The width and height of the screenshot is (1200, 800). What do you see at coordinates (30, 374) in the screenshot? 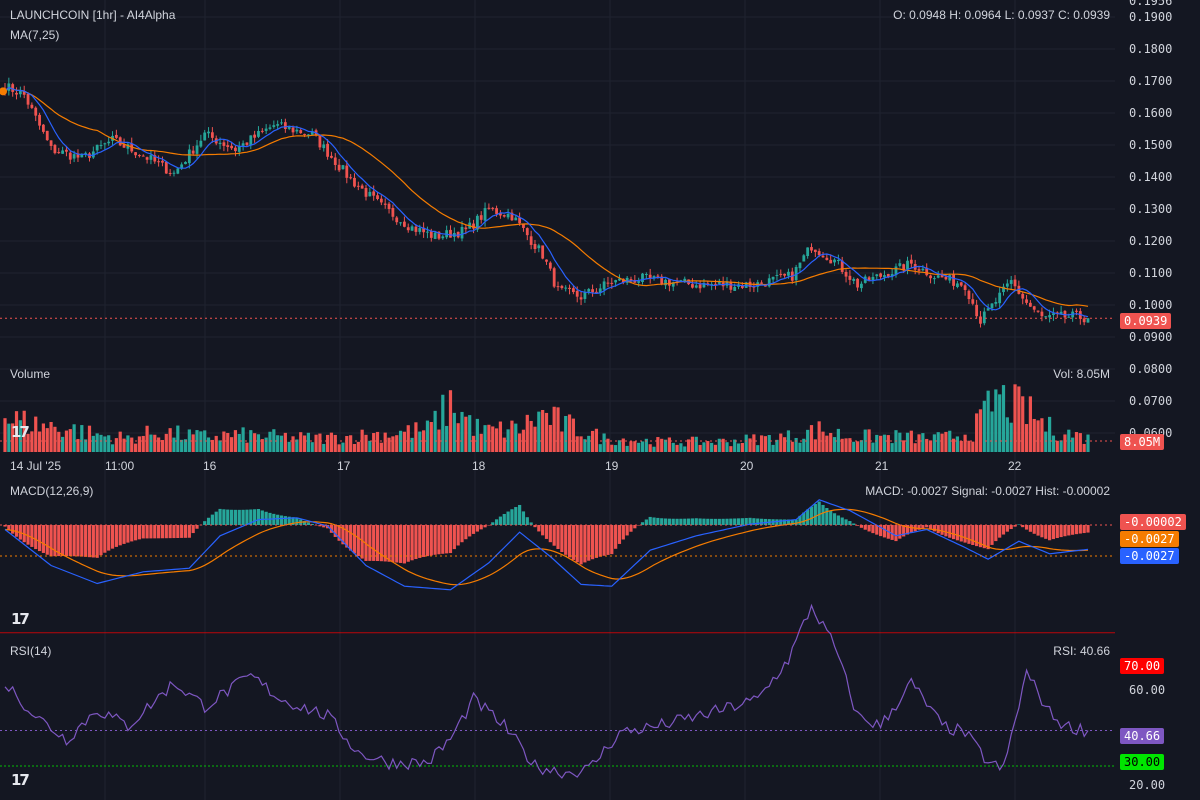
I see `volume-title: Volume` at bounding box center [30, 374].